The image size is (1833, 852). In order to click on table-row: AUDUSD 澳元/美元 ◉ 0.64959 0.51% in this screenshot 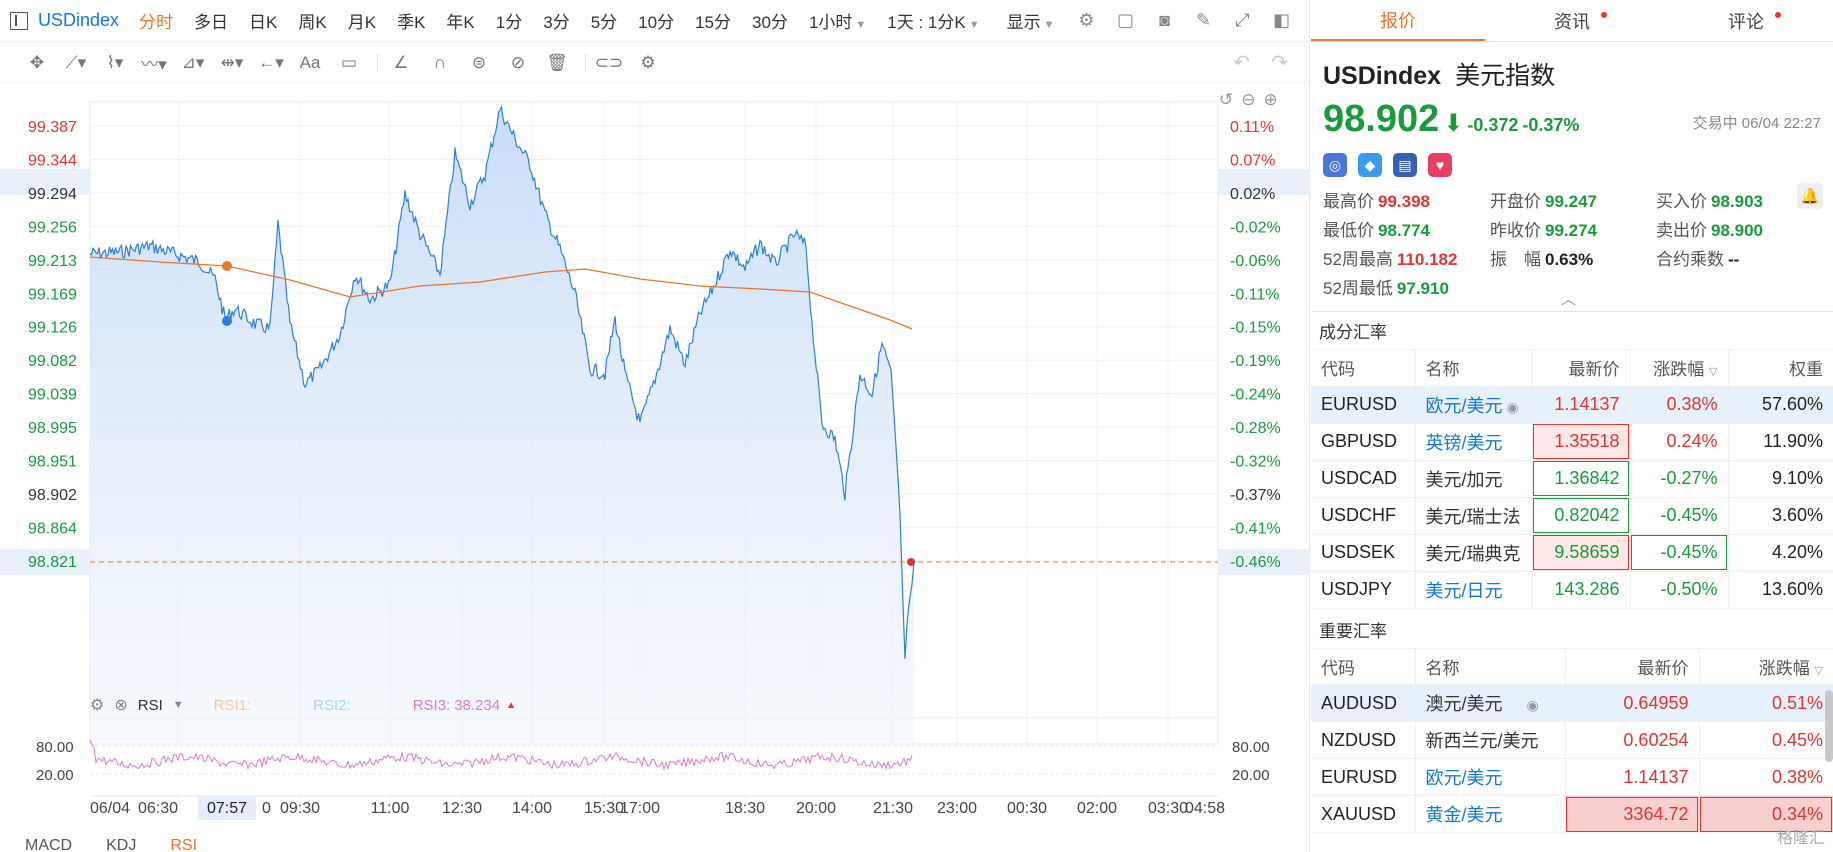, I will do `click(1572, 703)`.